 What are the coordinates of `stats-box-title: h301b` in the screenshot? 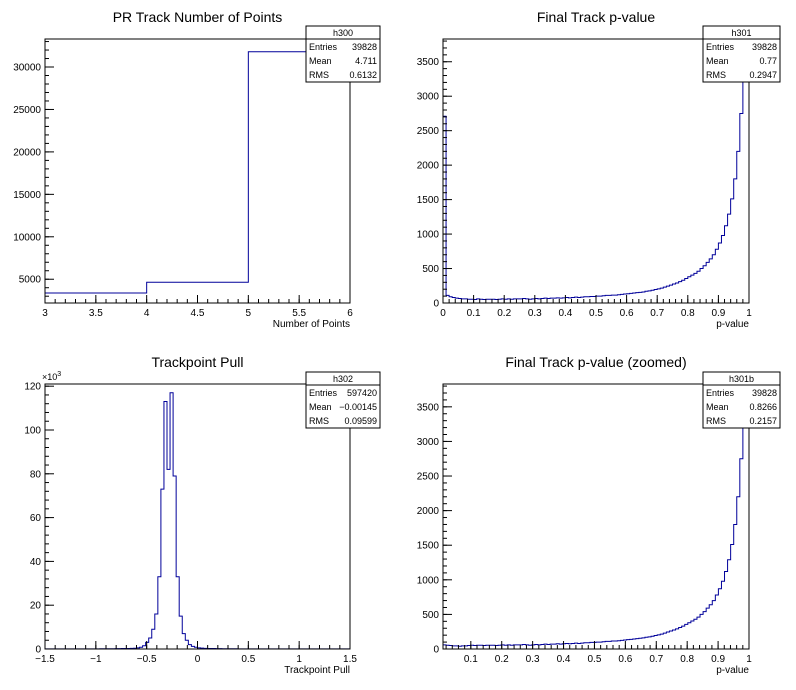 It's located at (741, 379).